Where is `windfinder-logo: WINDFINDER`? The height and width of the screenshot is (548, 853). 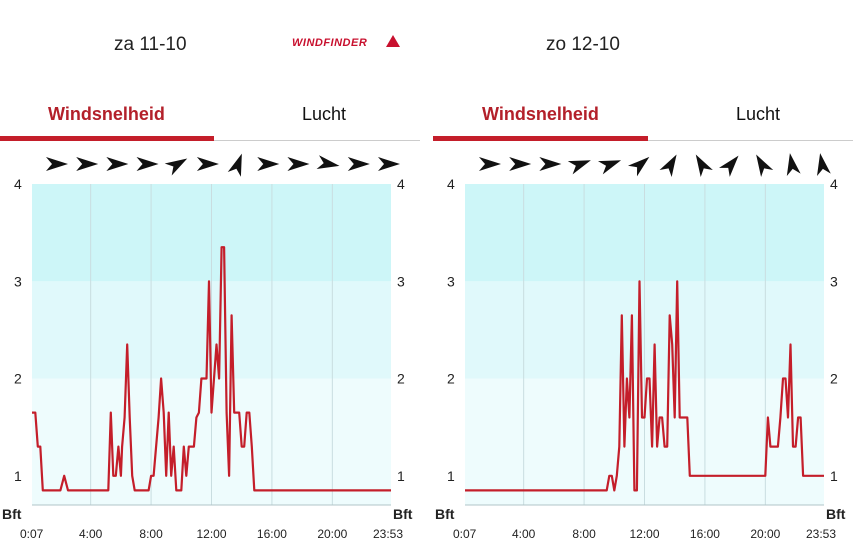
windfinder-logo: WINDFINDER is located at coordinates (330, 43).